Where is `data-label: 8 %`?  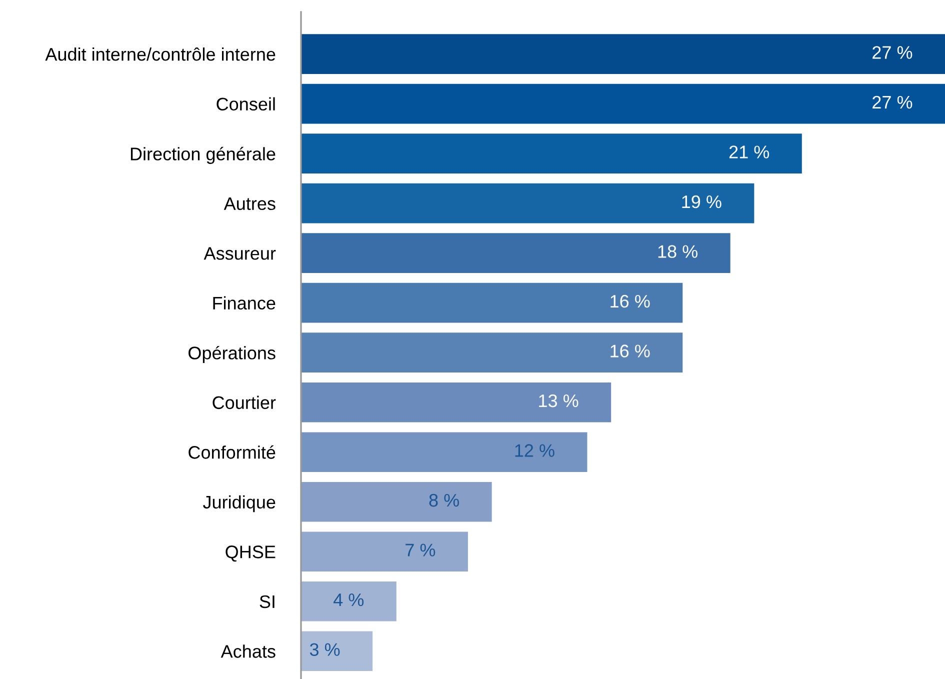
data-label: 8 % is located at coordinates (444, 500).